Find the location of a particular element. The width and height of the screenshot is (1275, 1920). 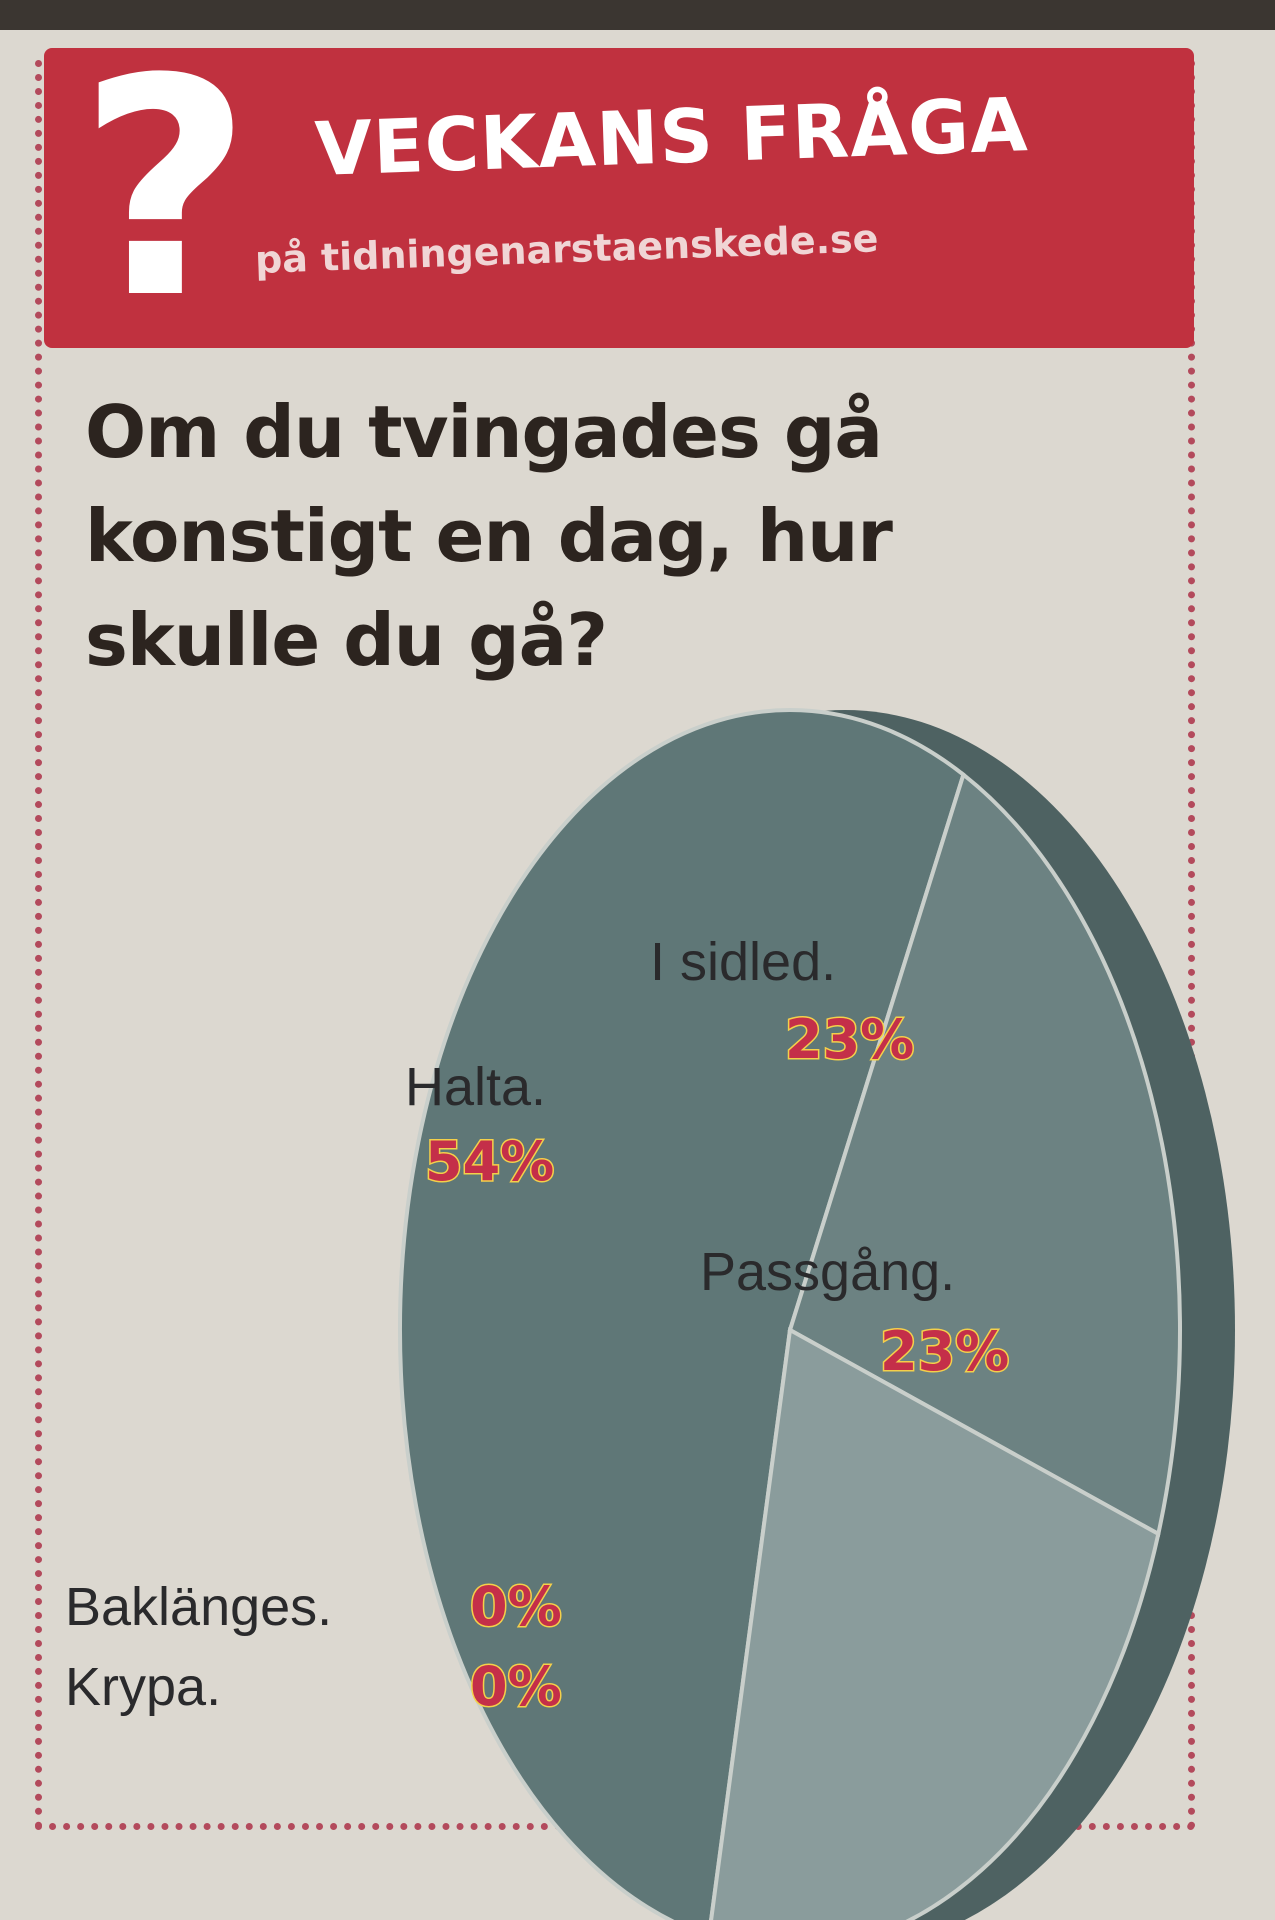

question-line: skulle du gå? is located at coordinates (346, 640).